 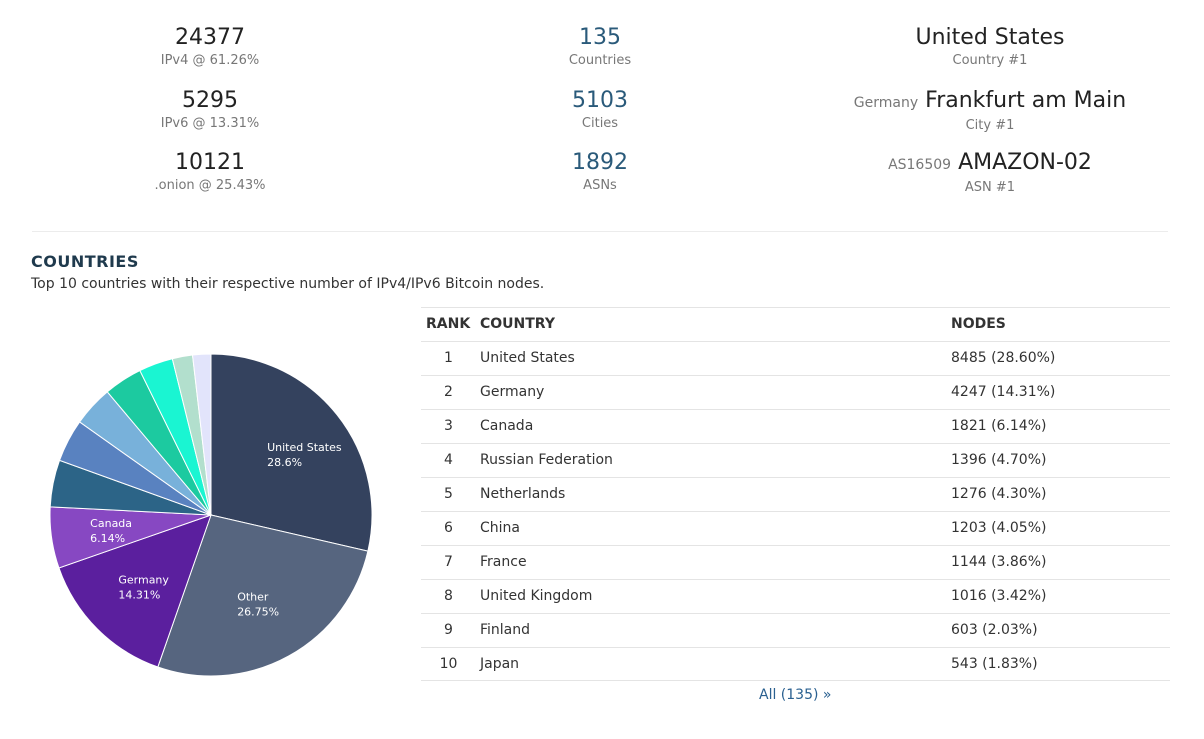 I want to click on pie-slice-germany, so click(x=135, y=591).